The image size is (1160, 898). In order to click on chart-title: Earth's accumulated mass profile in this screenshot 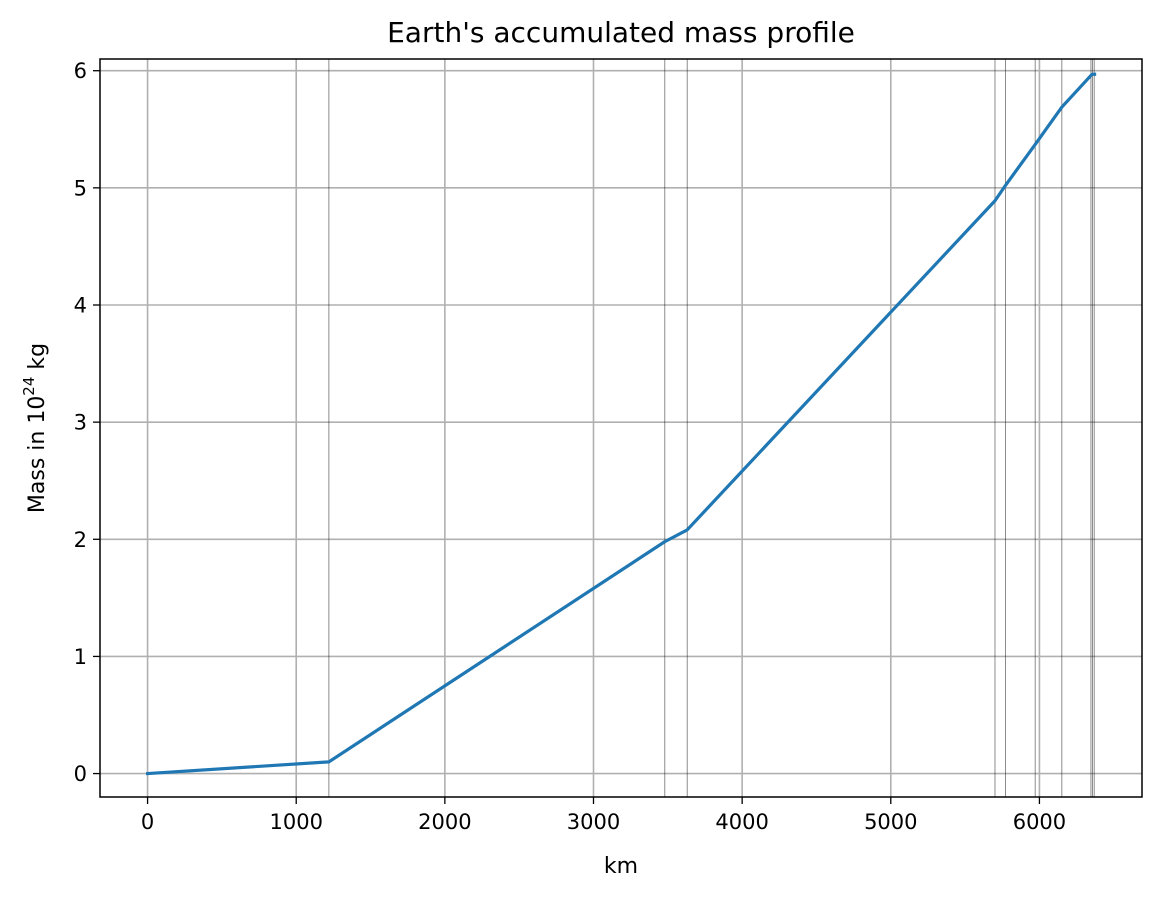, I will do `click(621, 32)`.